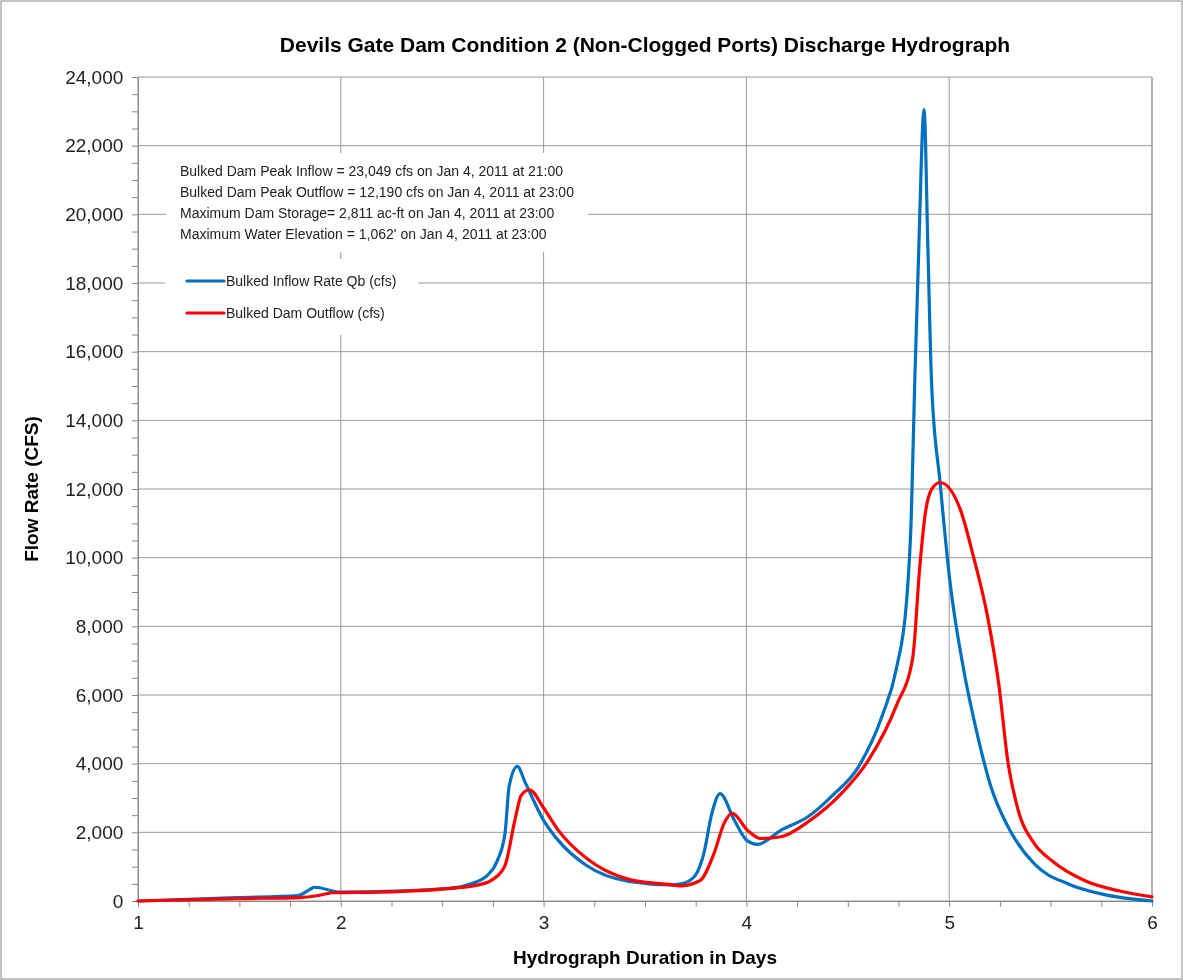 The image size is (1183, 980). I want to click on annotation: Maximum Dam Storage= 2,811 ac-ft on Jan 4, 2011 at 23:00, so click(367, 213).